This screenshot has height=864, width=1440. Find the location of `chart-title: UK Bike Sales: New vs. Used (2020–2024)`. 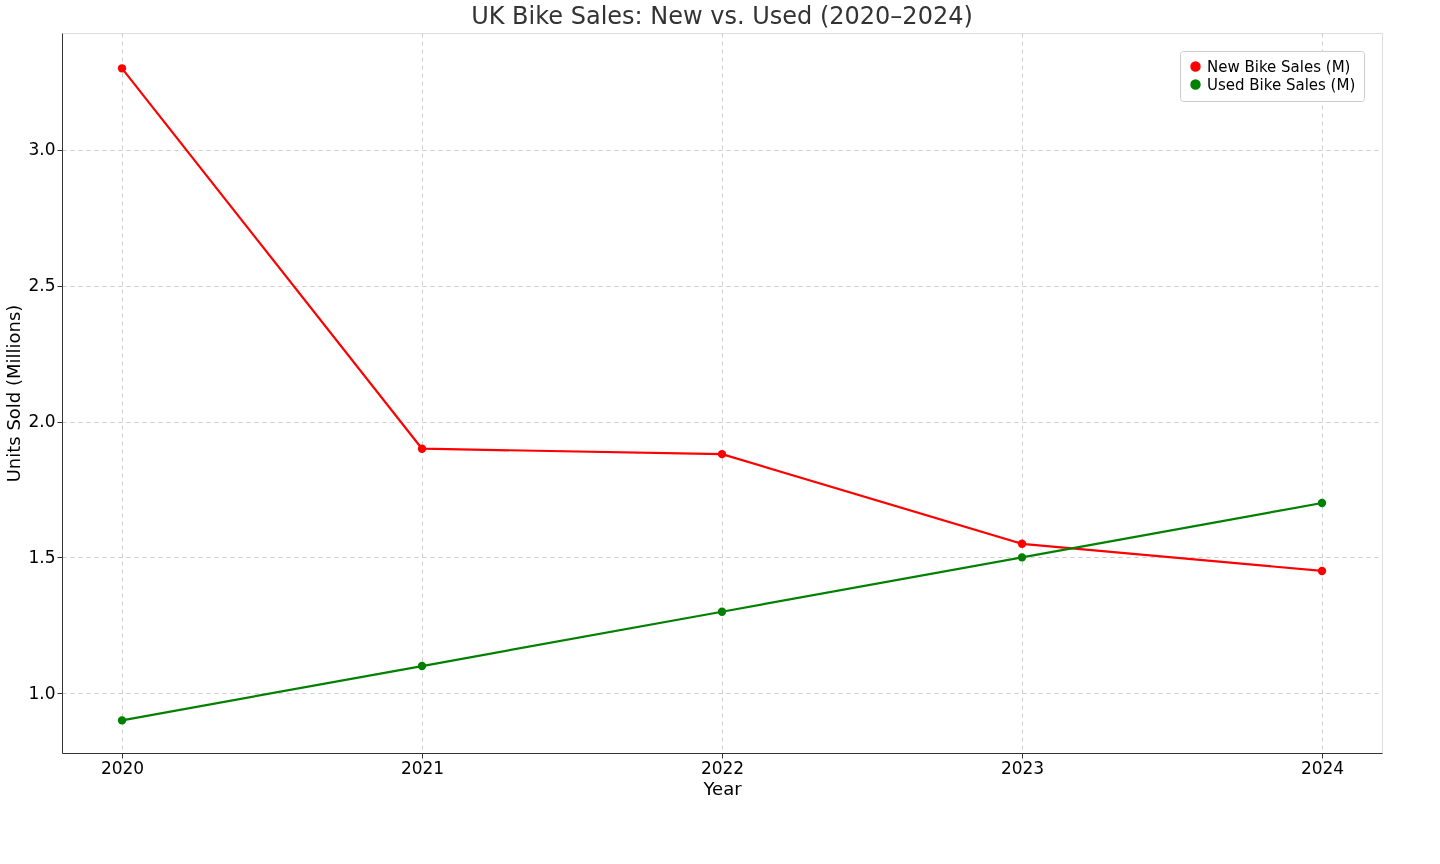

chart-title: UK Bike Sales: New vs. Used (2020–2024) is located at coordinates (722, 16).